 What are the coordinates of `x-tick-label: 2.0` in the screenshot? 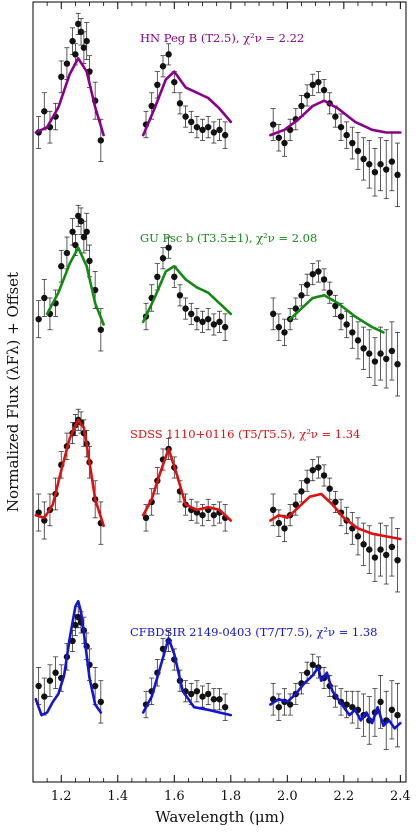 It's located at (287, 796).